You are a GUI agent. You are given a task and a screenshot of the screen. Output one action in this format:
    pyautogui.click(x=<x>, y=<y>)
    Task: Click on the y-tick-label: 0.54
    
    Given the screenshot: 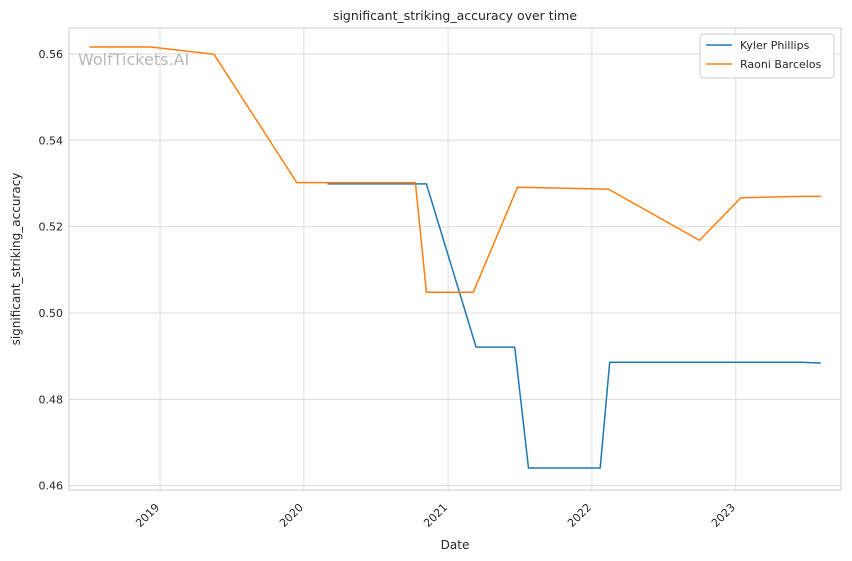 What is the action you would take?
    pyautogui.click(x=51, y=140)
    